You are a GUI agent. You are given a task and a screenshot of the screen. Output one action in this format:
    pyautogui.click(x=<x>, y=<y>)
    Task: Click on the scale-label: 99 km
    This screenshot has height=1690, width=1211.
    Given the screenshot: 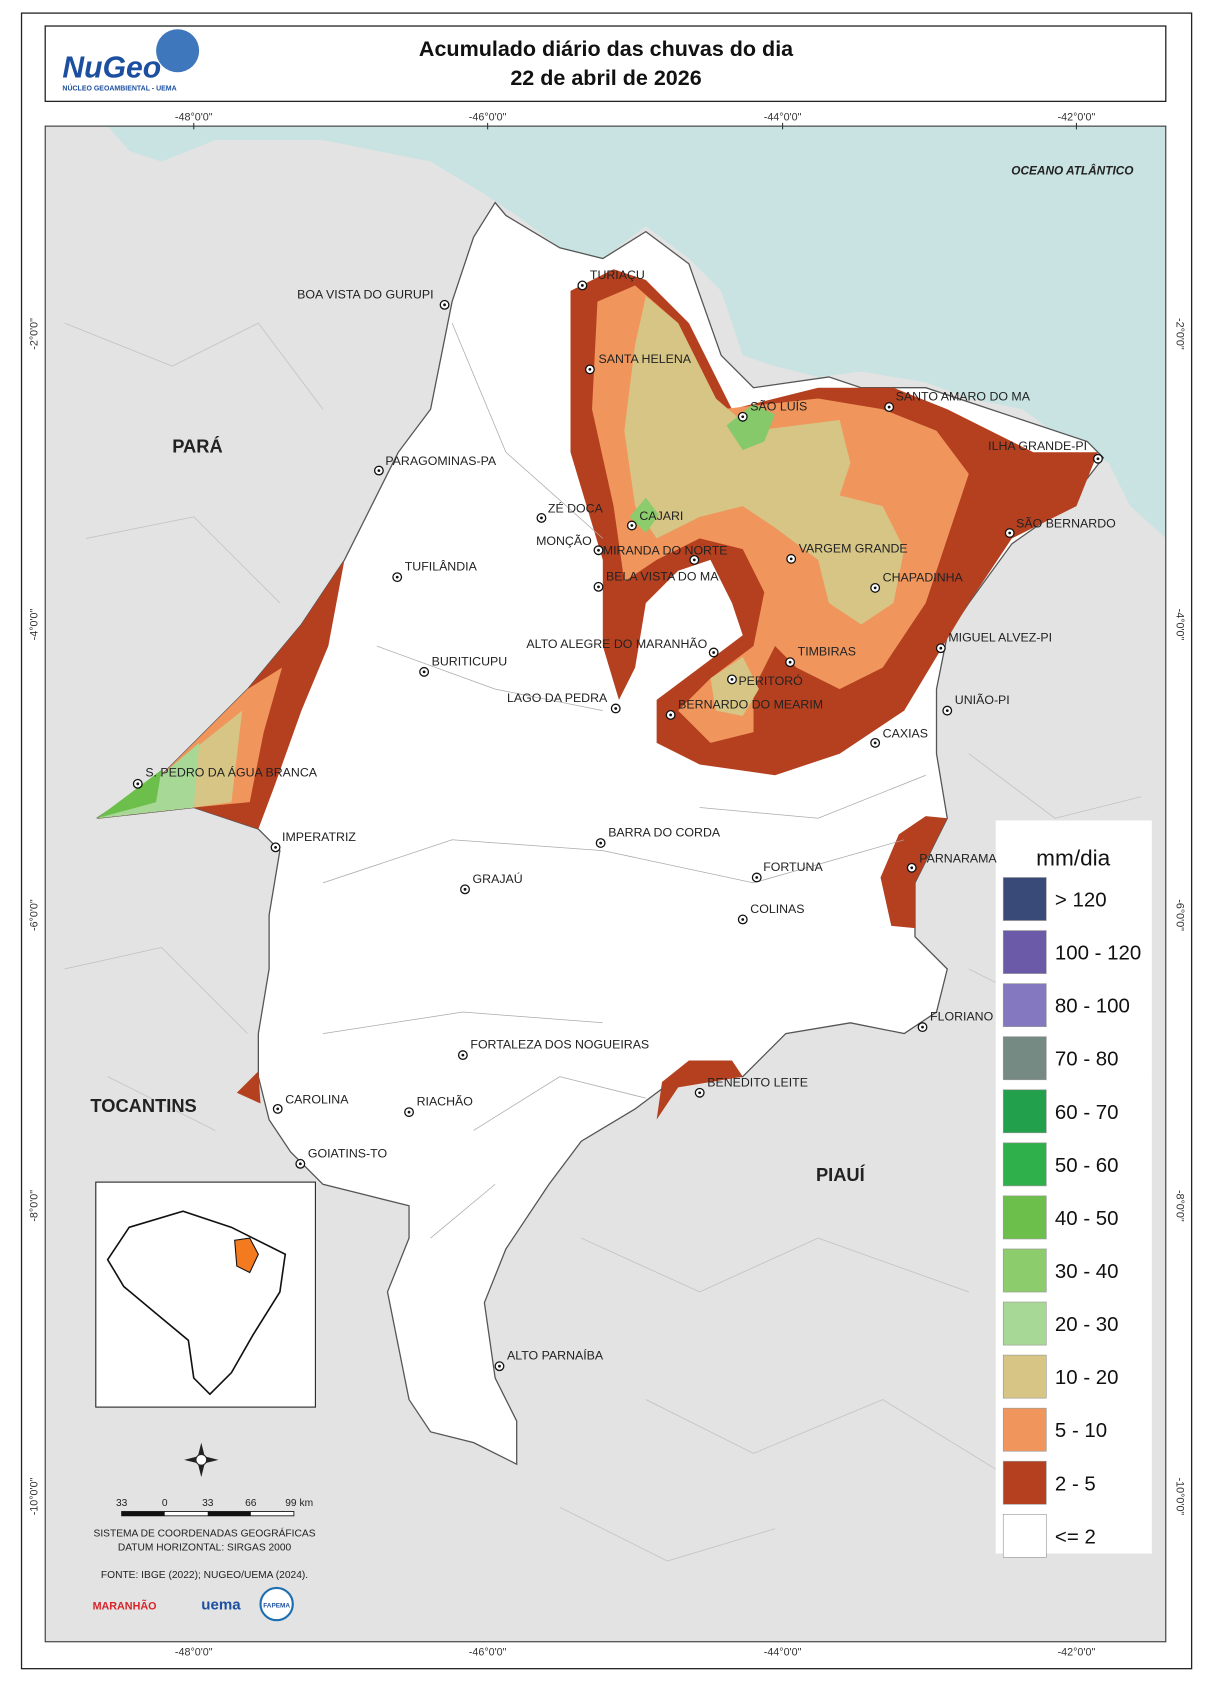 What is the action you would take?
    pyautogui.click(x=299, y=1503)
    